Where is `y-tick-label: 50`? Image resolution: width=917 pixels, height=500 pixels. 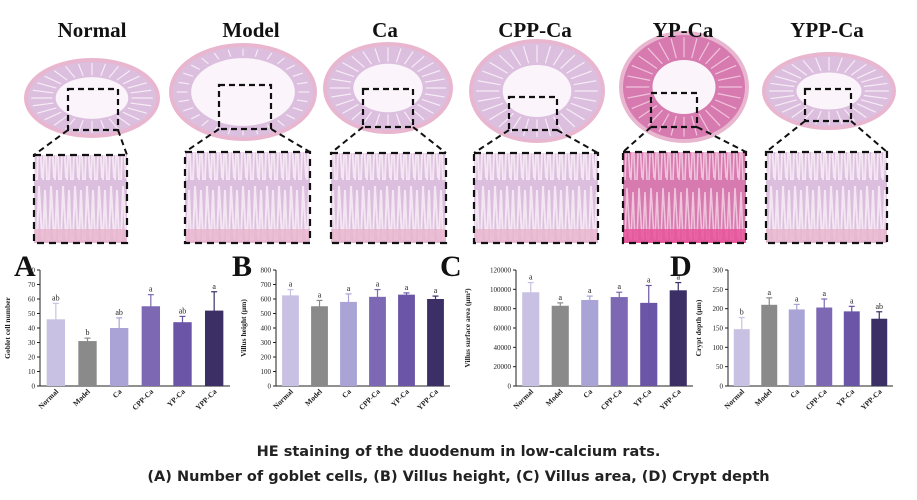 y-tick-label: 50 is located at coordinates (32, 314).